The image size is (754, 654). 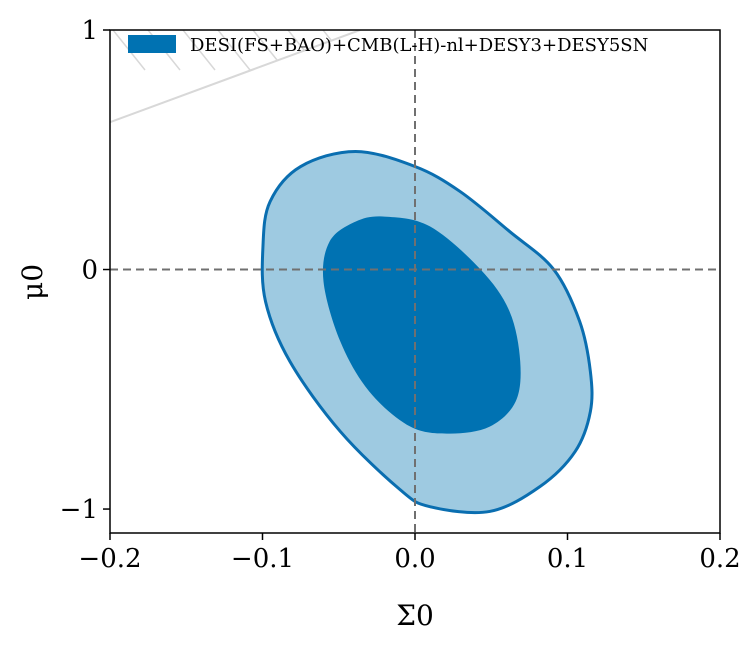 I want to click on legend-swatch, so click(x=152, y=44).